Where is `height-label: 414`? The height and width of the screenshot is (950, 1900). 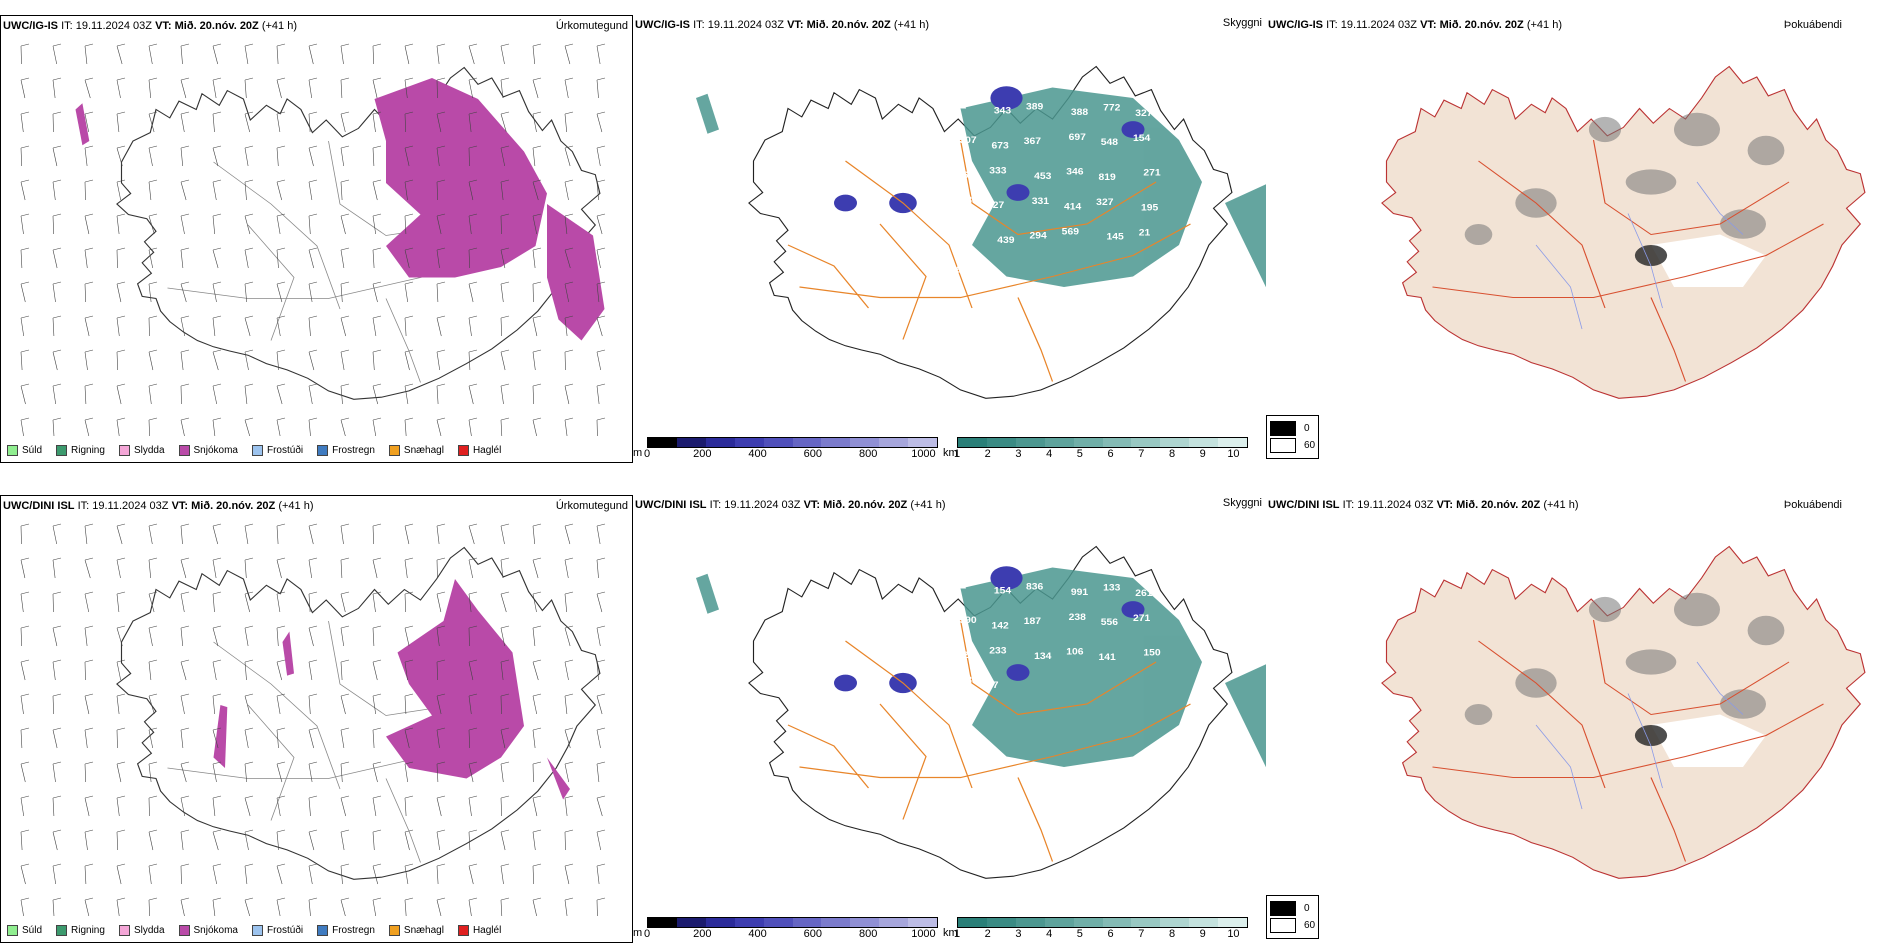
height-label: 414 is located at coordinates (1073, 207).